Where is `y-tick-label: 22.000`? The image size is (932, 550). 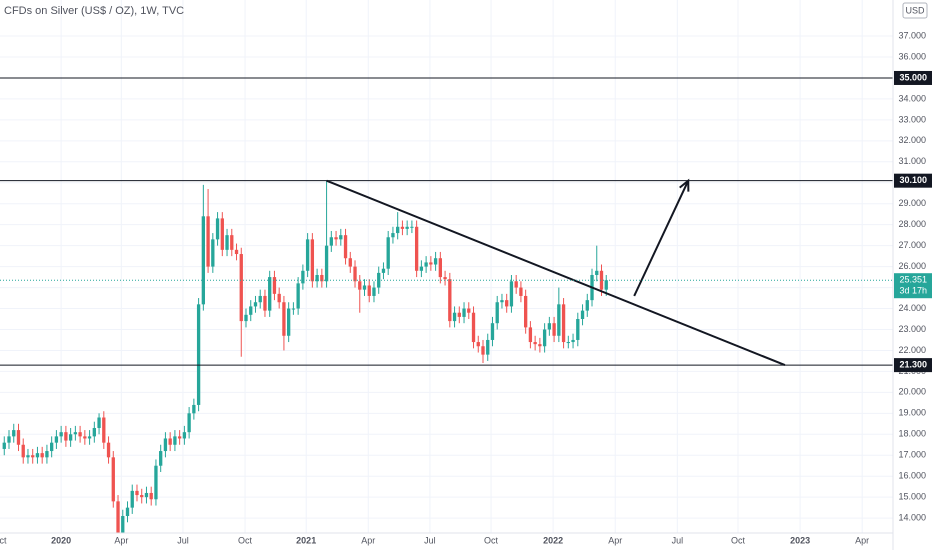
y-tick-label: 22.000 is located at coordinates (912, 350).